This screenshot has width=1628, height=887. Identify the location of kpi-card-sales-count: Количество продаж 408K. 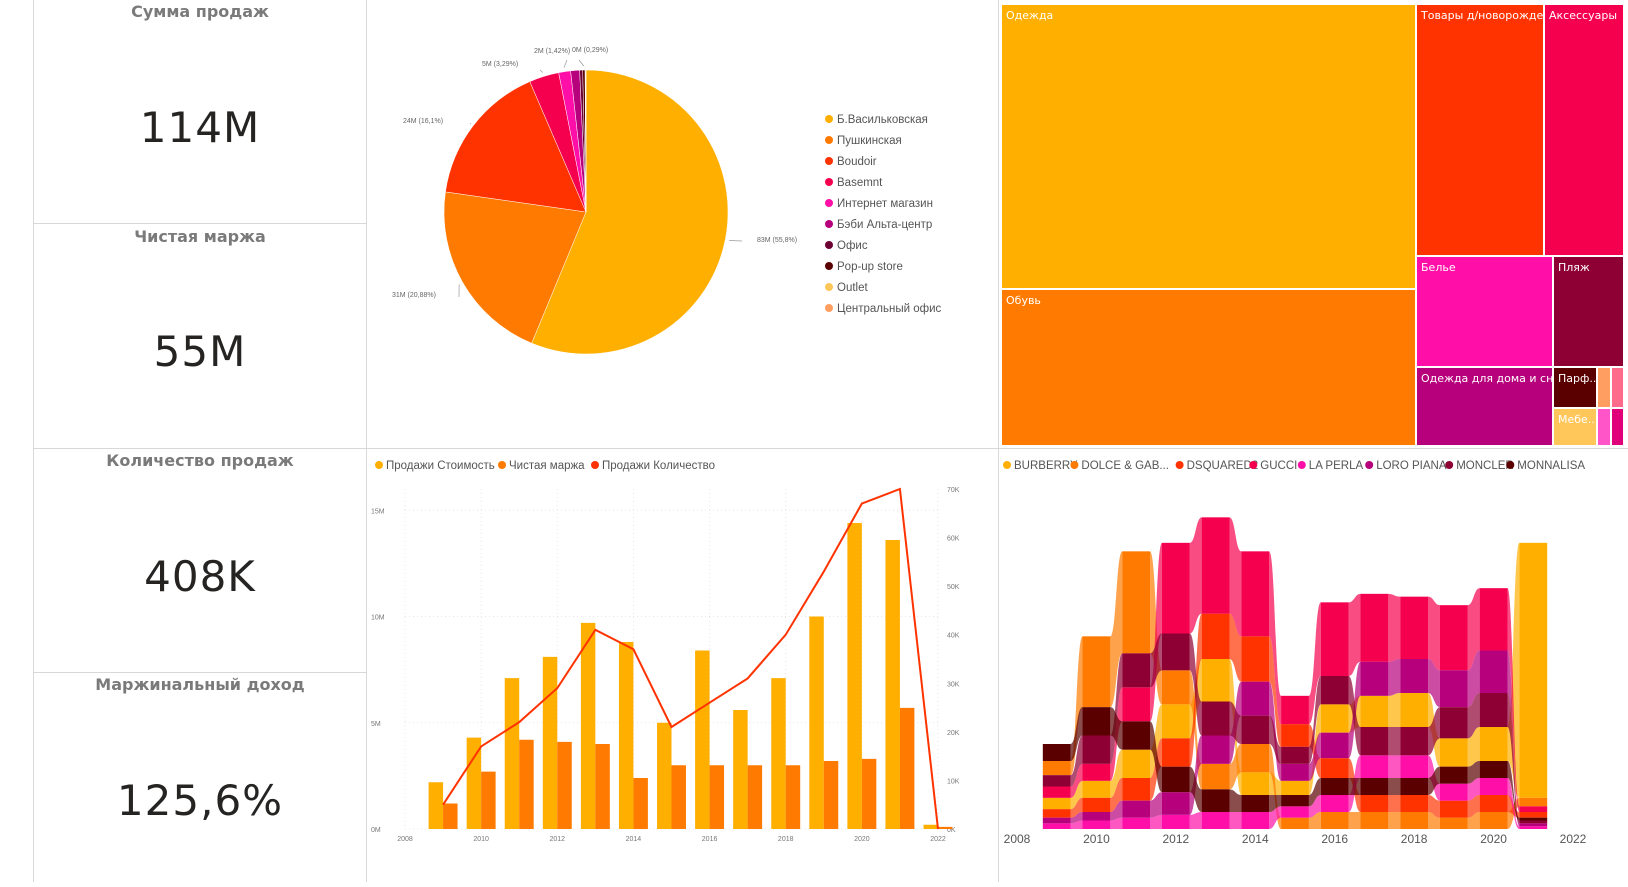
(200, 560).